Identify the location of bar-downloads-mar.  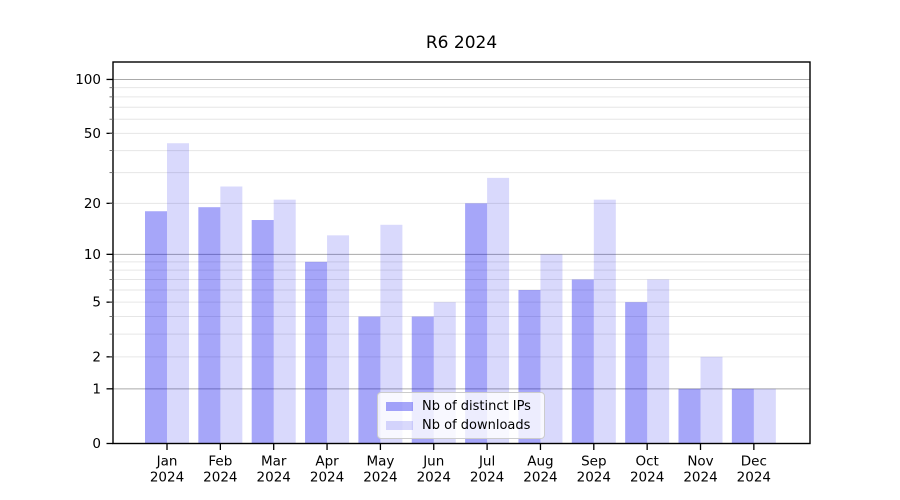
(284, 321).